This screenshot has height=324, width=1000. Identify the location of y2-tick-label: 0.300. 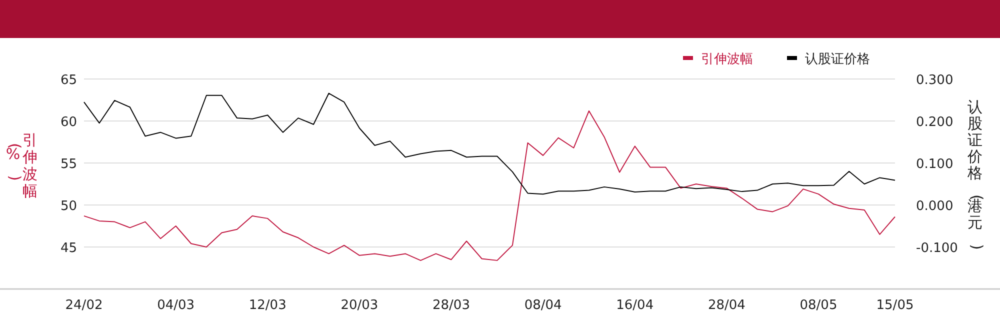
(935, 80).